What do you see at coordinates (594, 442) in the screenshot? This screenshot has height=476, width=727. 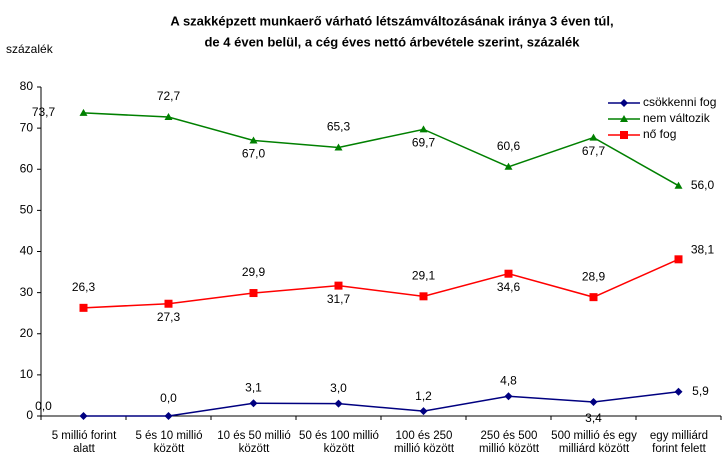 I see `x-tick-label: 500 millió és egy milliárd között` at bounding box center [594, 442].